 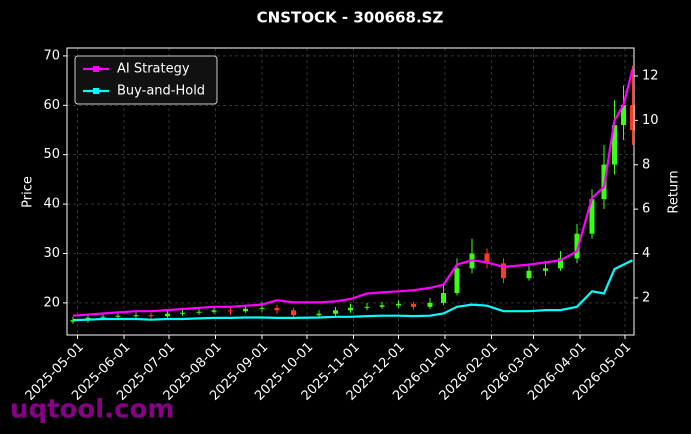 What do you see at coordinates (650, 120) in the screenshot?
I see `y2-tick-label: 10` at bounding box center [650, 120].